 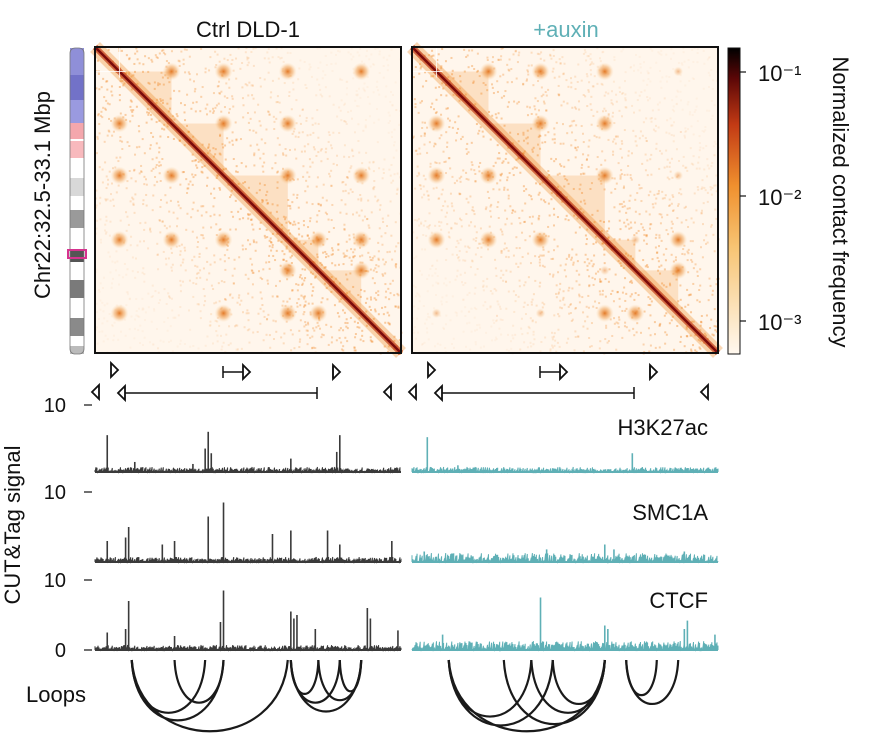 I want to click on map-loop-dot, so click(x=604, y=270).